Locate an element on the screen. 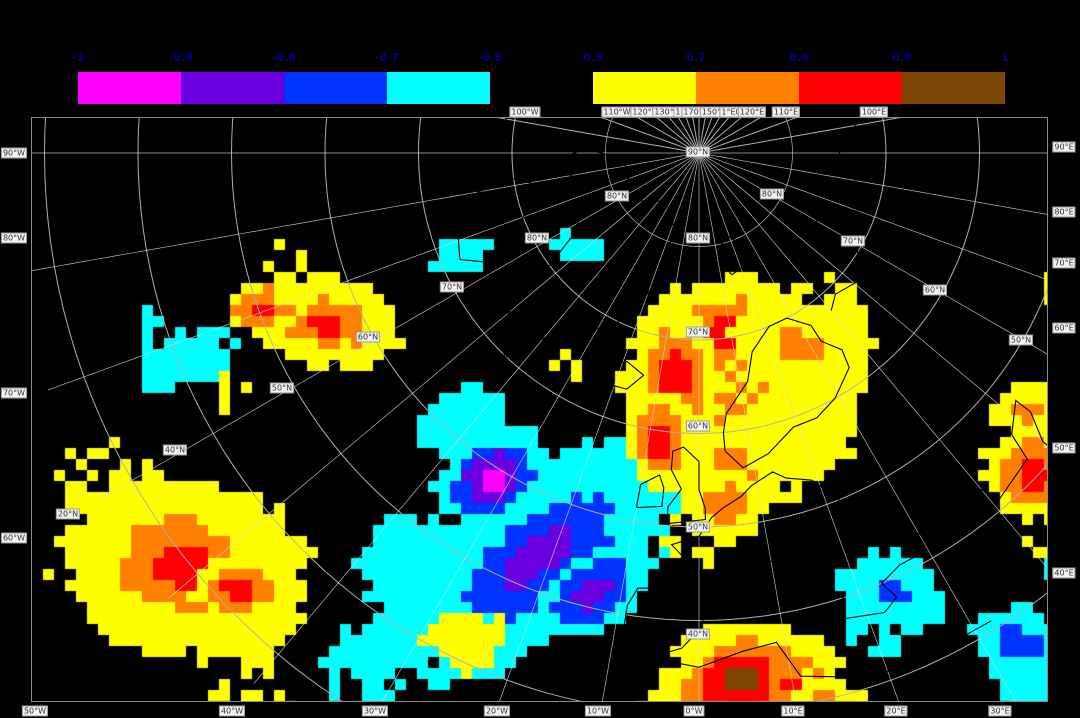 This screenshot has height=718, width=1080. positive-correlation-colorbar is located at coordinates (799, 88).